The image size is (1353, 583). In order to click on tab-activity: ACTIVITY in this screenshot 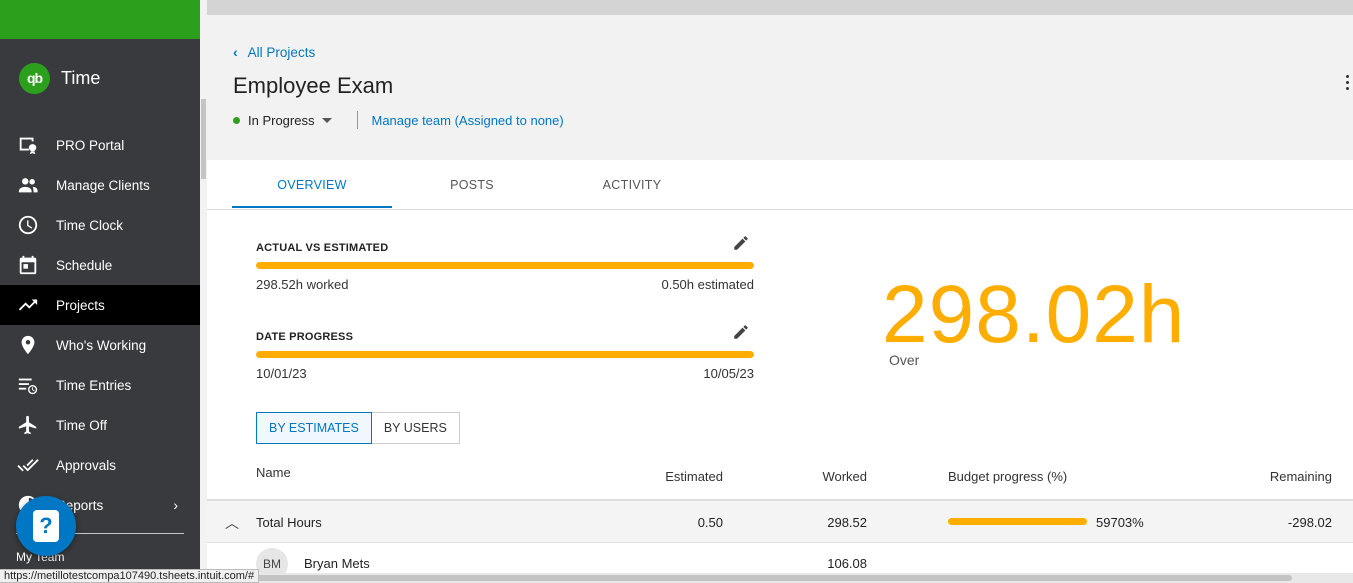, I will do `click(632, 185)`.